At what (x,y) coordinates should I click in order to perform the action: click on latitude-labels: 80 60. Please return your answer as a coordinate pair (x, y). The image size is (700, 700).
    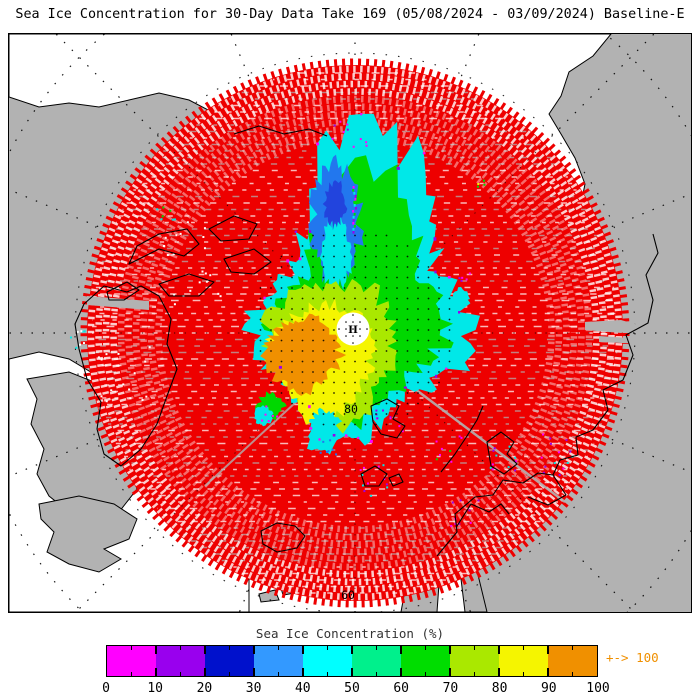
    Looking at the image, I should click on (349, 502).